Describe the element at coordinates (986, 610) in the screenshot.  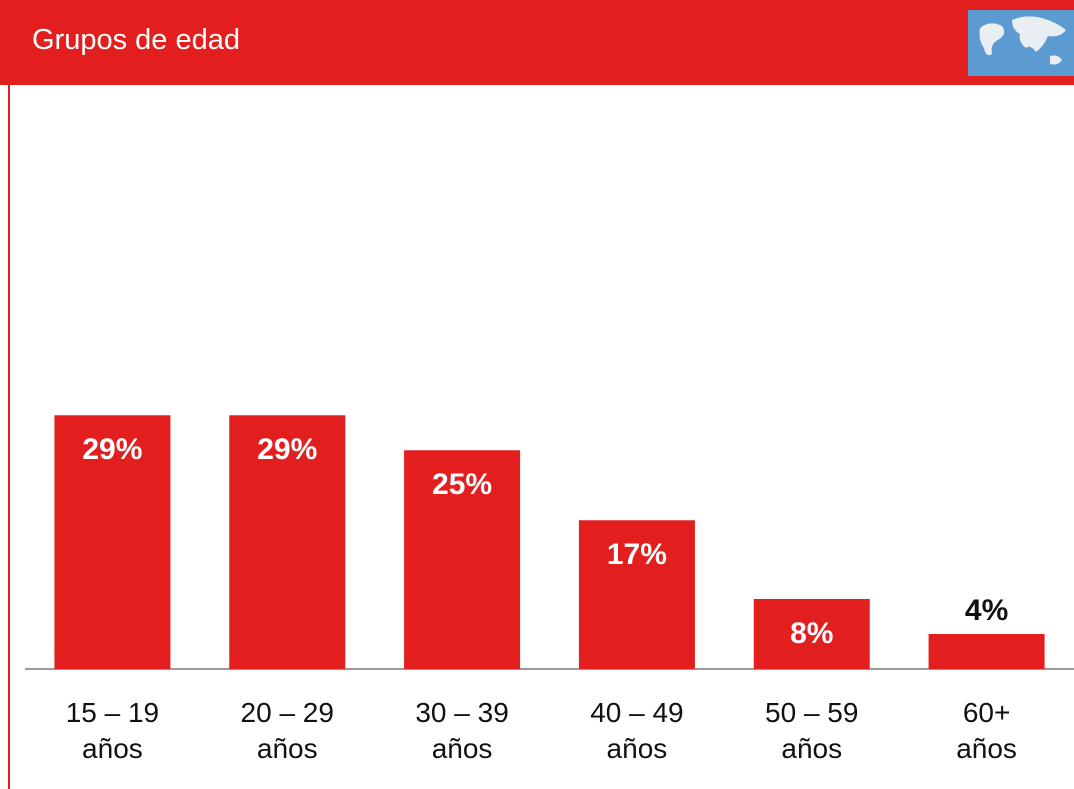
I see `value-label: 4%` at that location.